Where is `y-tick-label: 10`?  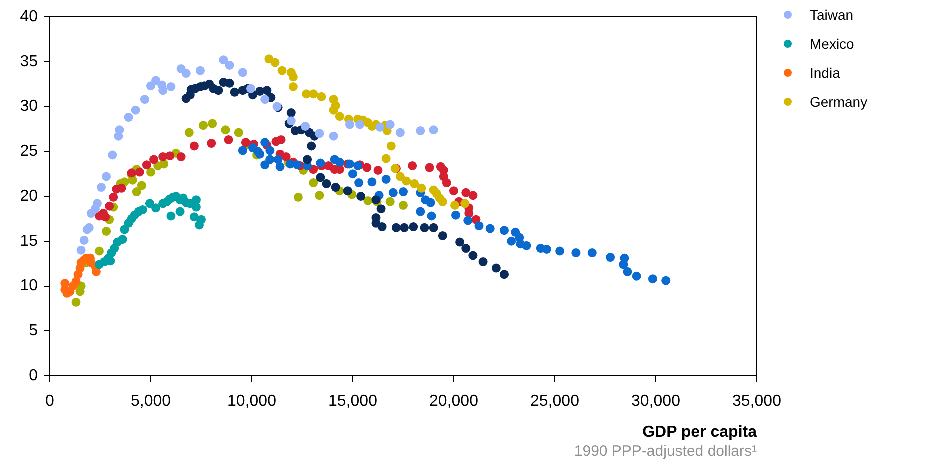 y-tick-label: 10 is located at coordinates (29, 286).